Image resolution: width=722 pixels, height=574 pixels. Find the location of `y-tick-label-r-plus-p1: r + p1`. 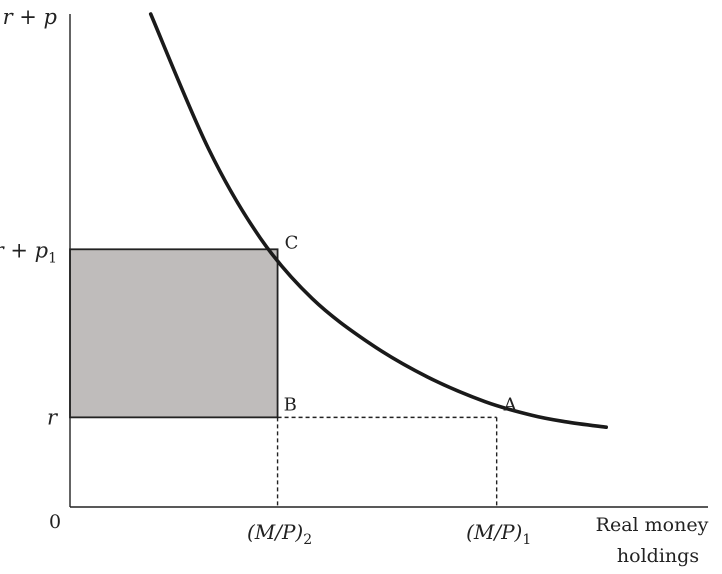

y-tick-label-r-plus-p1: r + p1 is located at coordinates (28, 252).